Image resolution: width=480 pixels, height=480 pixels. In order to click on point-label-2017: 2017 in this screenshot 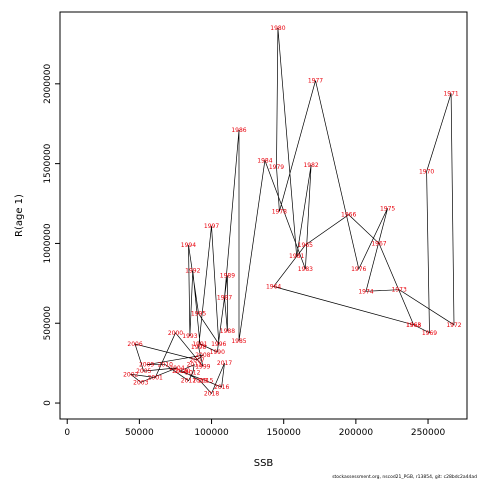, I will do `click(224, 363)`.